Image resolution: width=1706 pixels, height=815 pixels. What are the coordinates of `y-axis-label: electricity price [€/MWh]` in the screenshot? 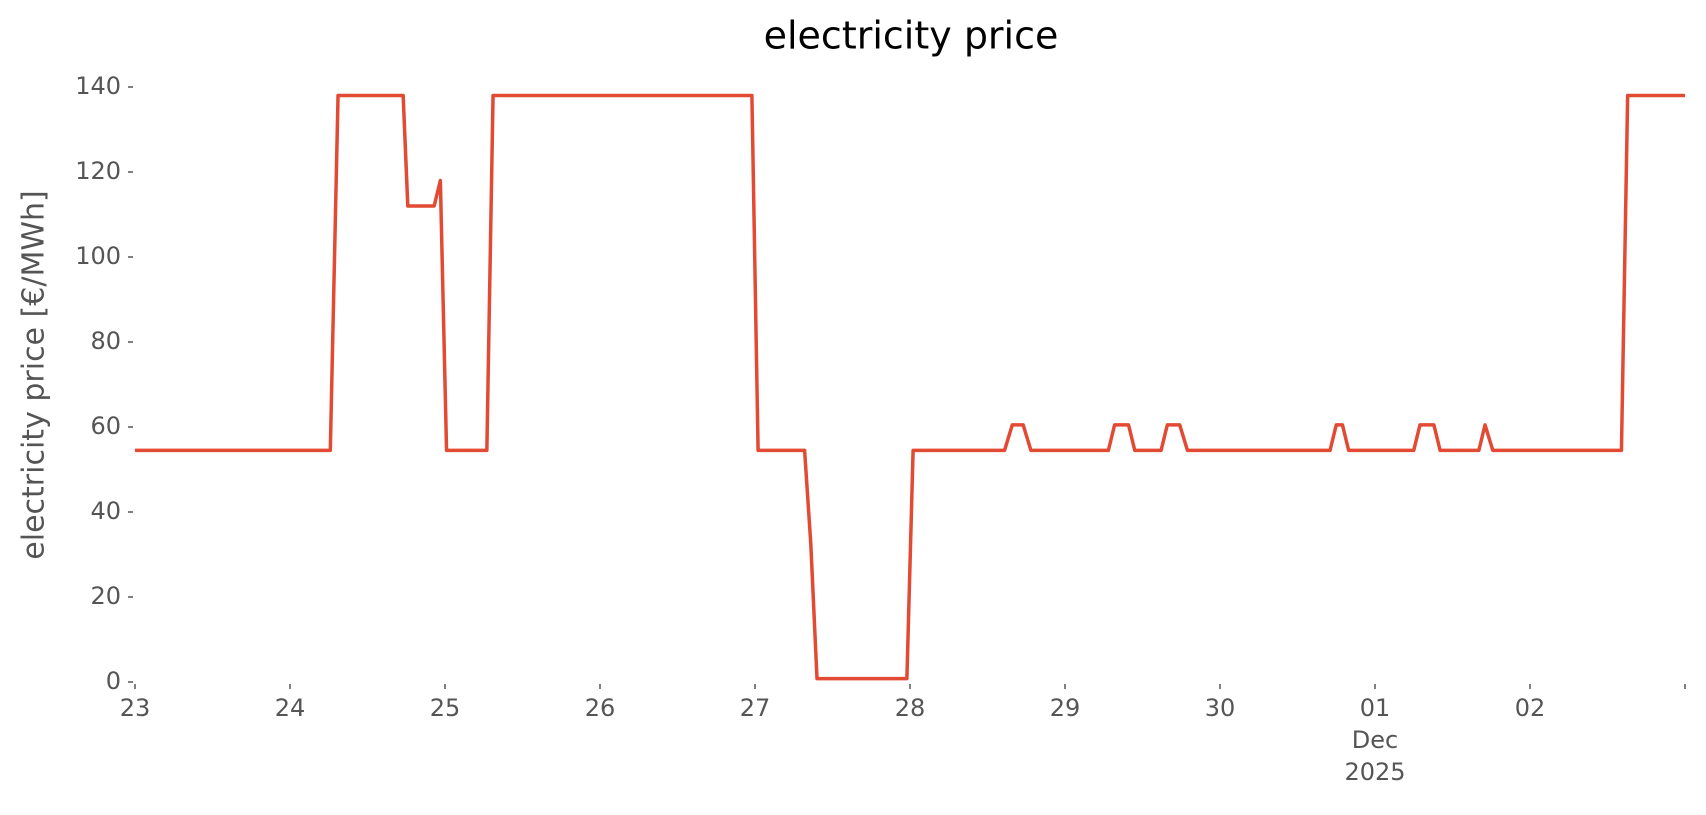 It's located at (34, 374).